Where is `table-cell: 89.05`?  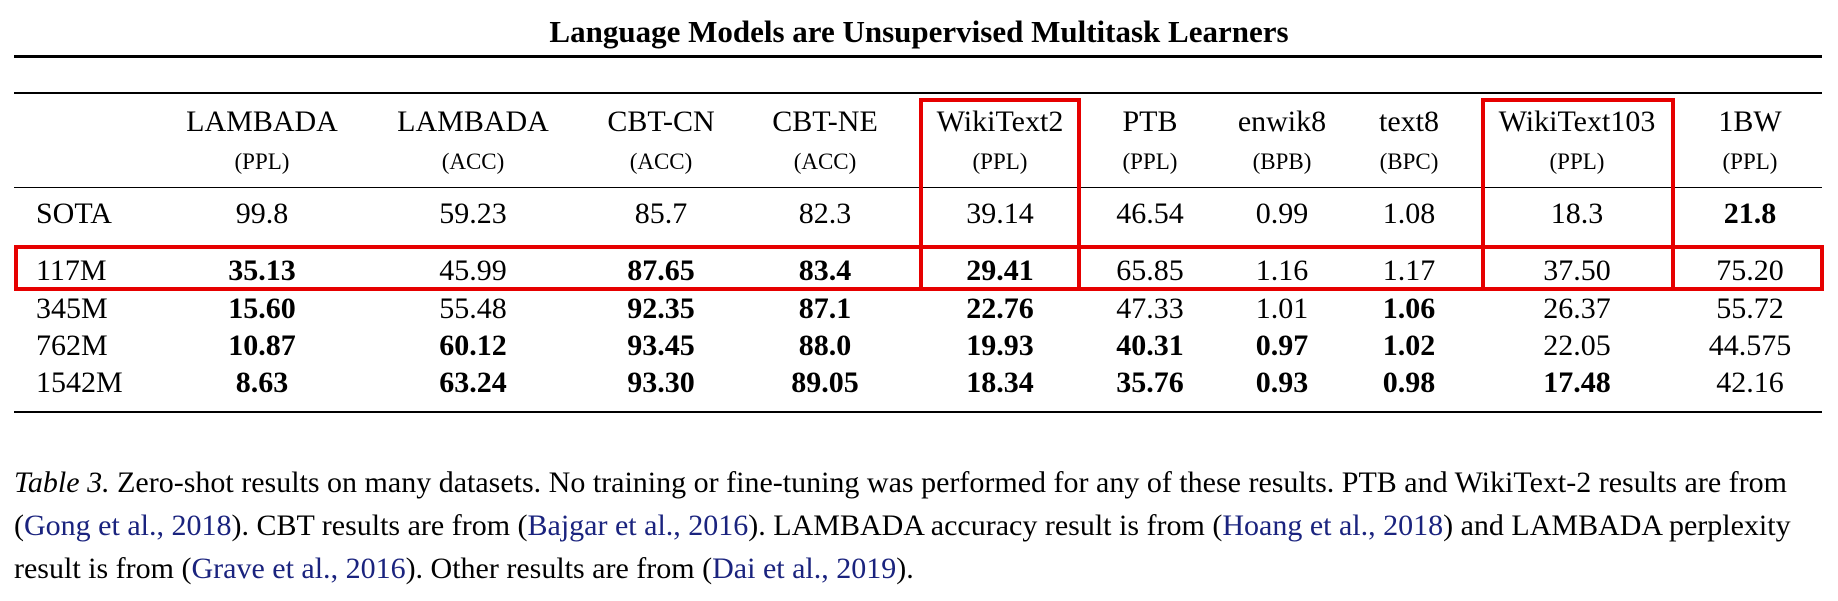
table-cell: 89.05 is located at coordinates (825, 382).